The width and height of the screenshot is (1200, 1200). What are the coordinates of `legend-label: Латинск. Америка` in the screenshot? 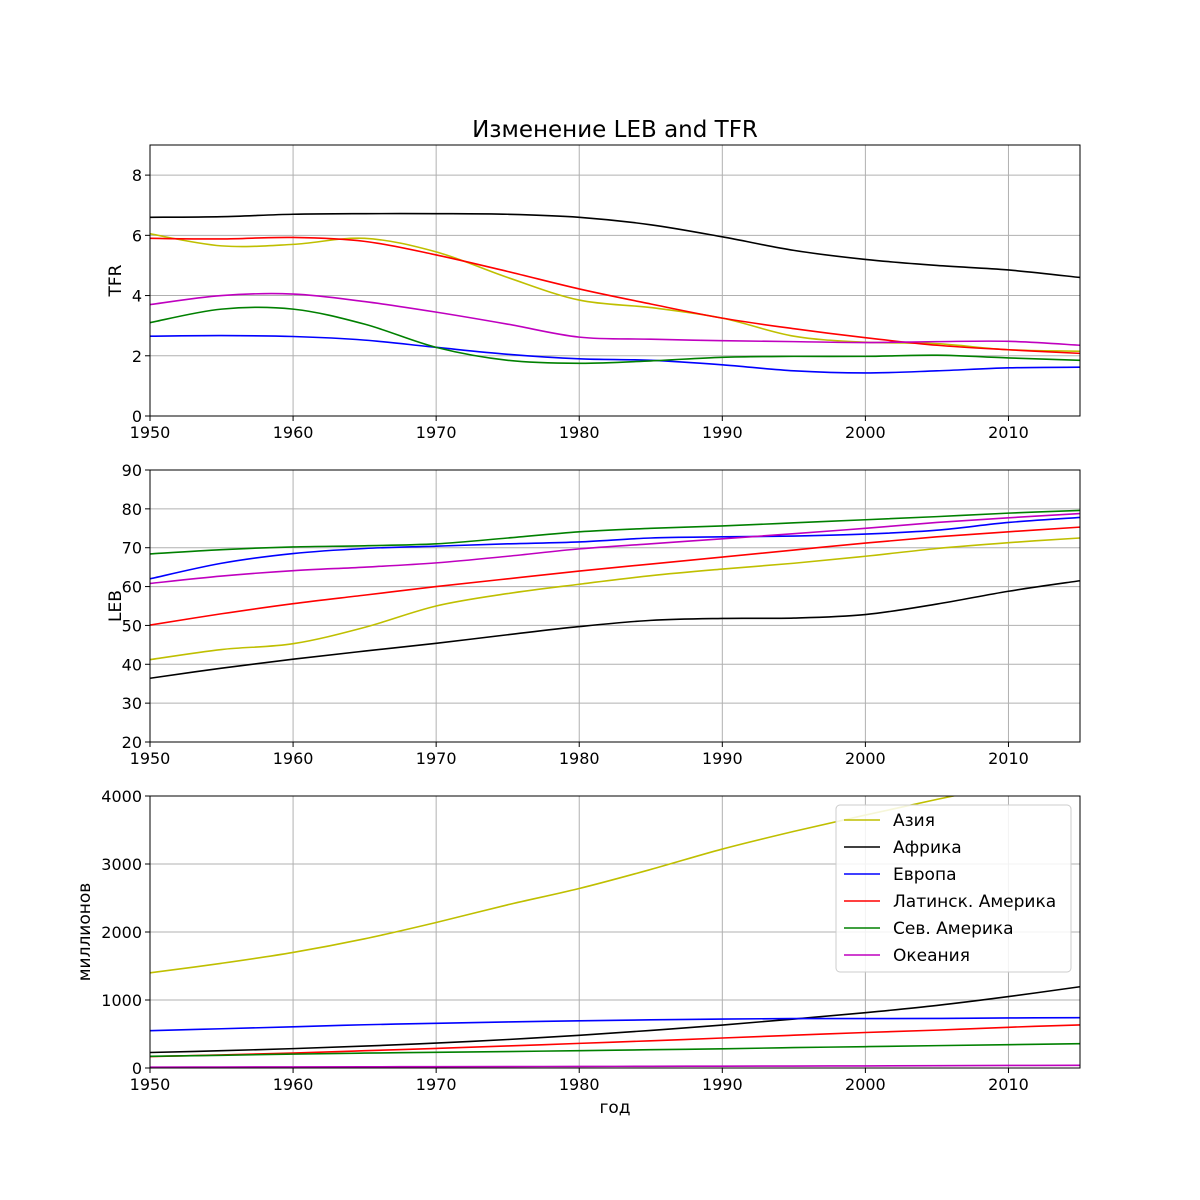 It's located at (974, 902).